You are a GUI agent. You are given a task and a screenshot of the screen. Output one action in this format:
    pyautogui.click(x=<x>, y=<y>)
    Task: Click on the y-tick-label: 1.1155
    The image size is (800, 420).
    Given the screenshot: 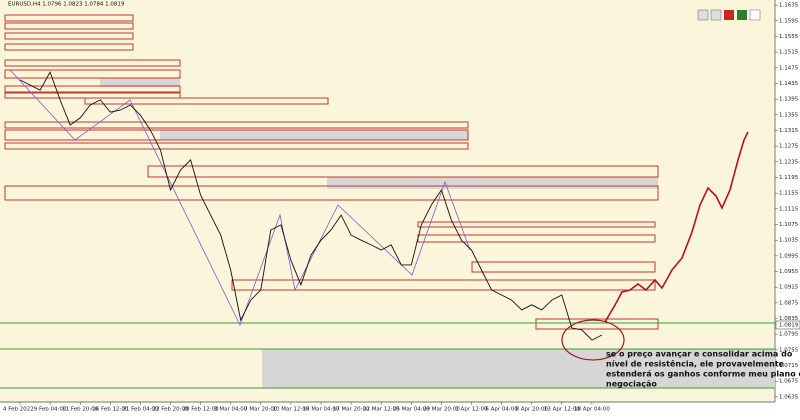 What is the action you would take?
    pyautogui.click(x=789, y=194)
    